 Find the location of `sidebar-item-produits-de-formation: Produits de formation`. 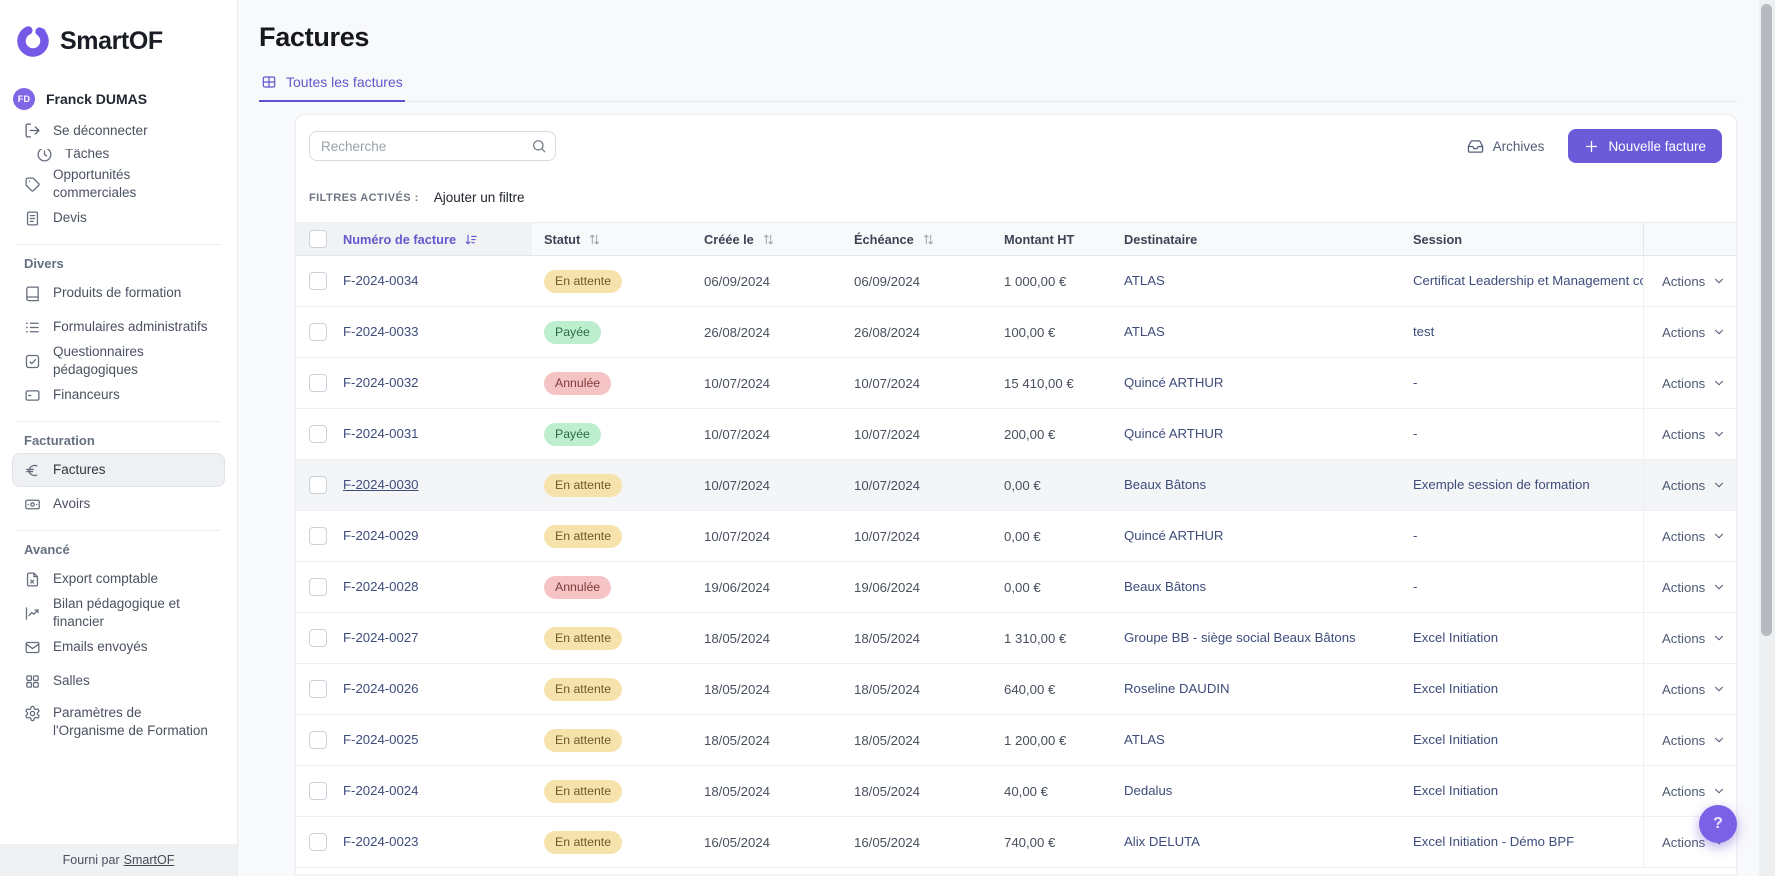

sidebar-item-produits-de-formation: Produits de formation is located at coordinates (118, 293).